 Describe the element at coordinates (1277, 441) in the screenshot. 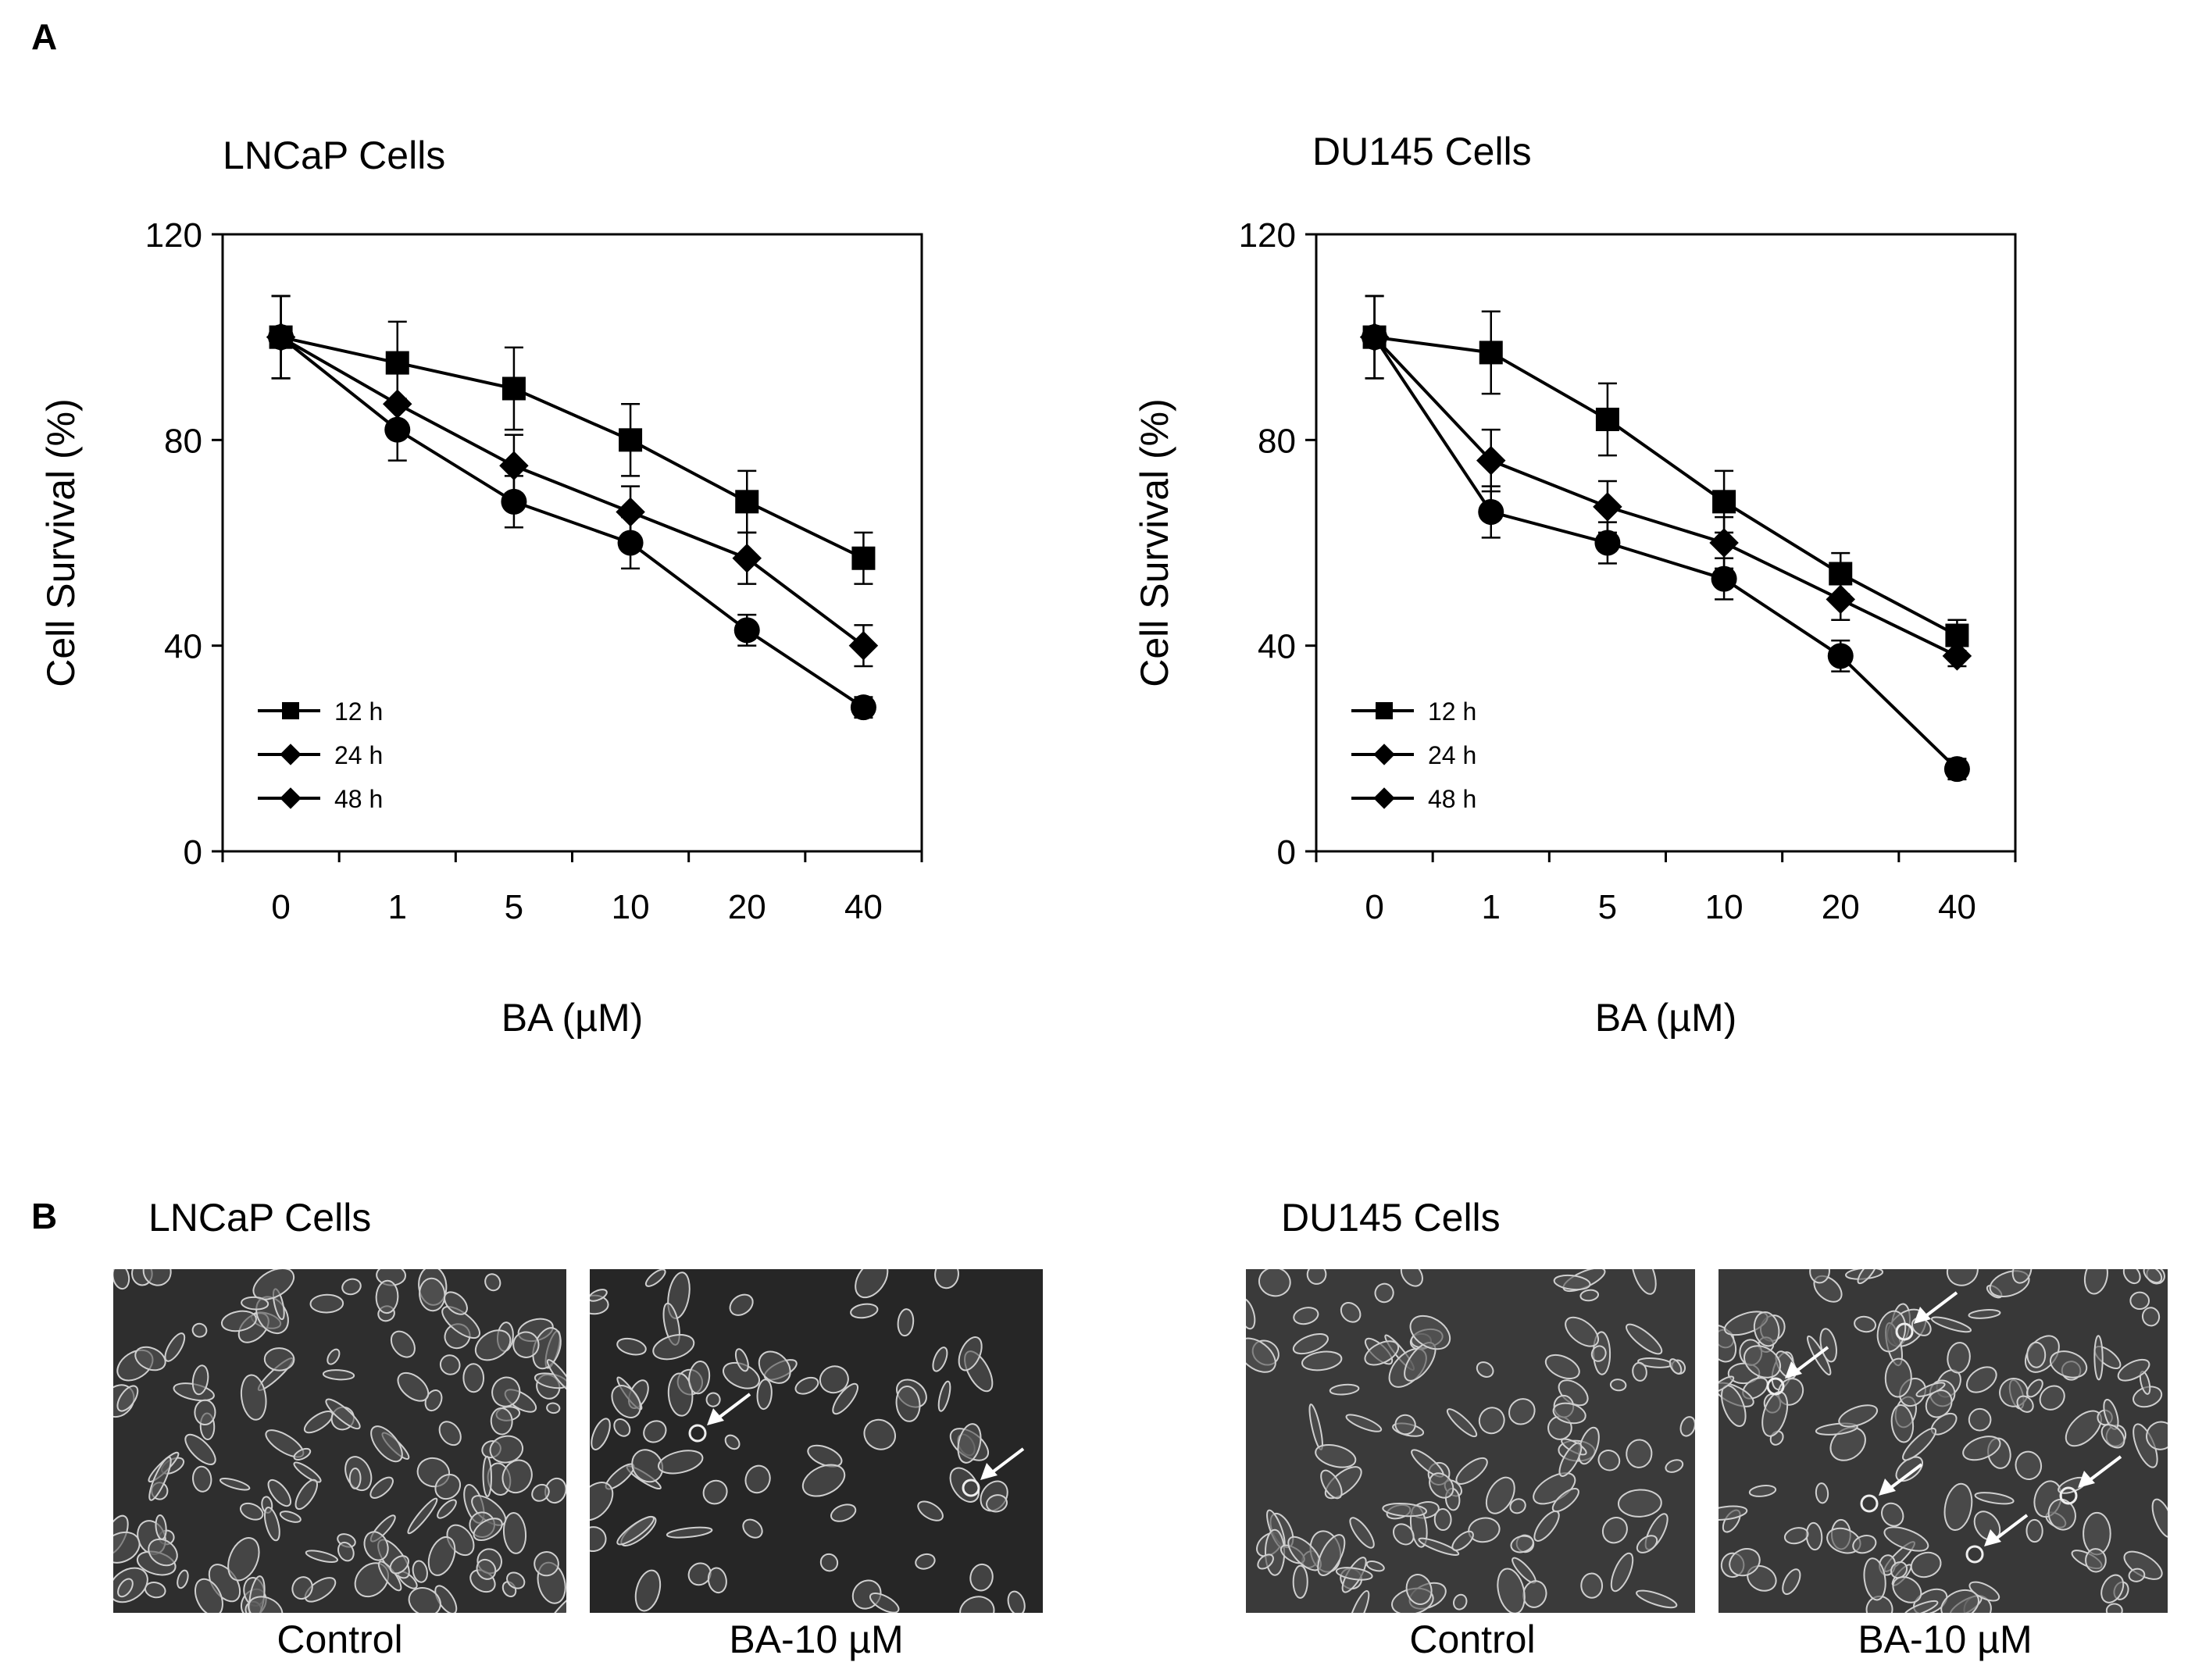

I see `y-tick-label: 80` at that location.